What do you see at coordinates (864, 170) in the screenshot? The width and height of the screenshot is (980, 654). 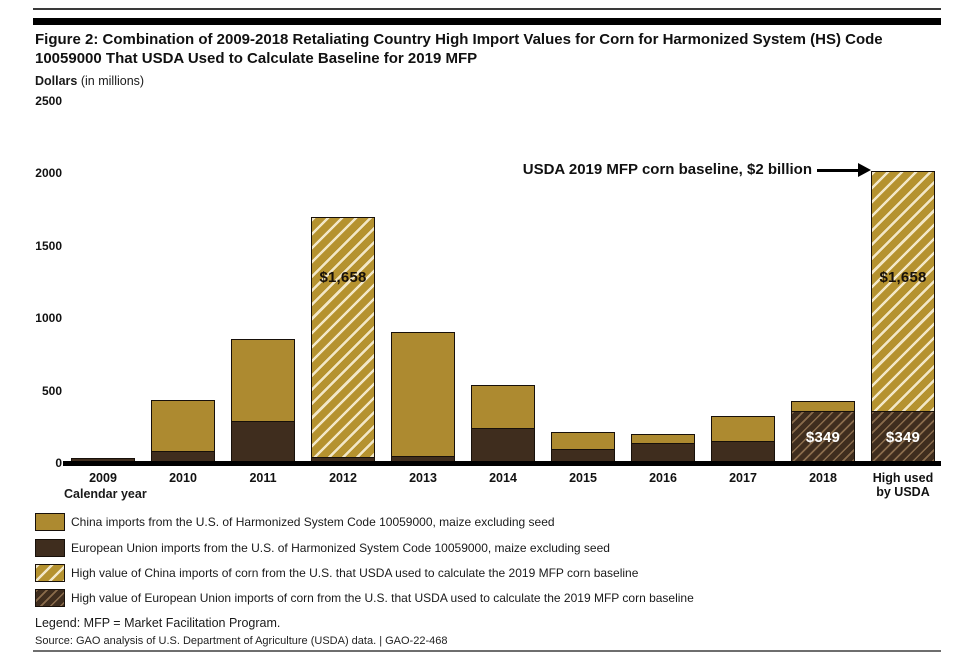 I see `annotation-arrow-head` at bounding box center [864, 170].